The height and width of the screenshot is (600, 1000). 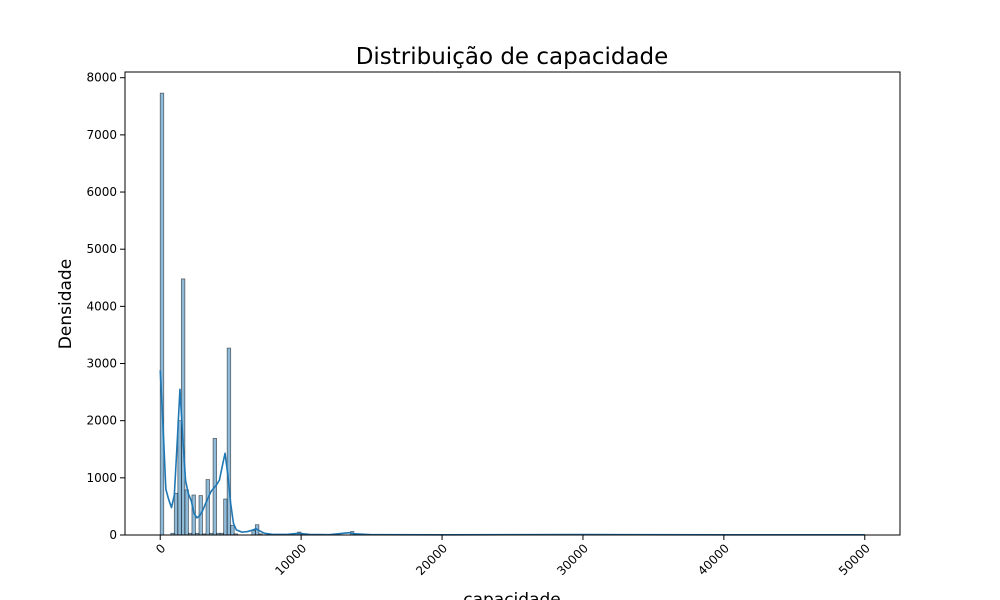 What do you see at coordinates (101, 478) in the screenshot?
I see `y-tick-label: 1000` at bounding box center [101, 478].